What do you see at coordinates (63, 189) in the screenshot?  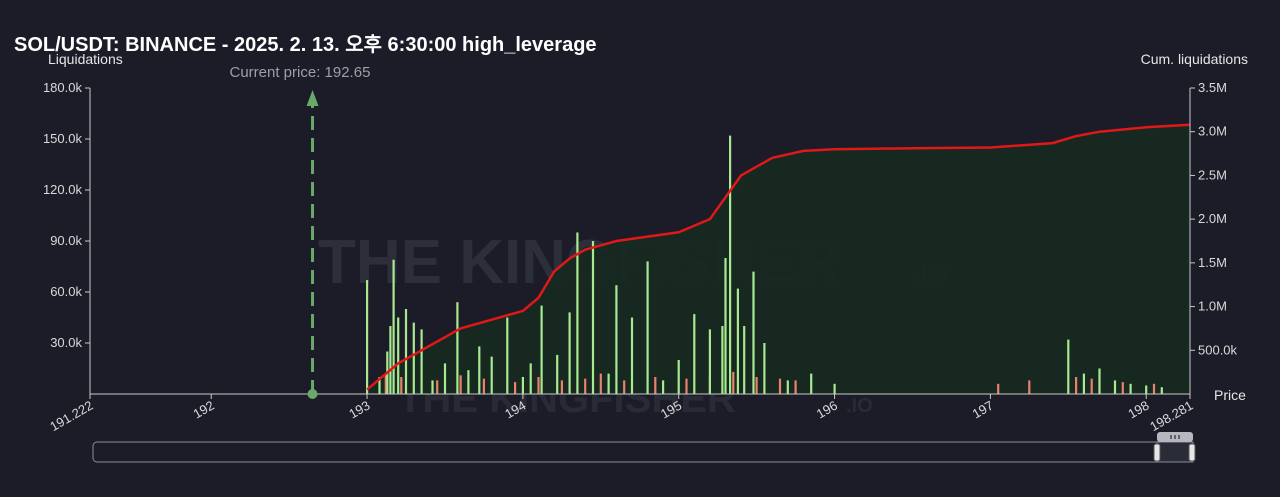 I see `y-tick-label: 120.0k` at bounding box center [63, 189].